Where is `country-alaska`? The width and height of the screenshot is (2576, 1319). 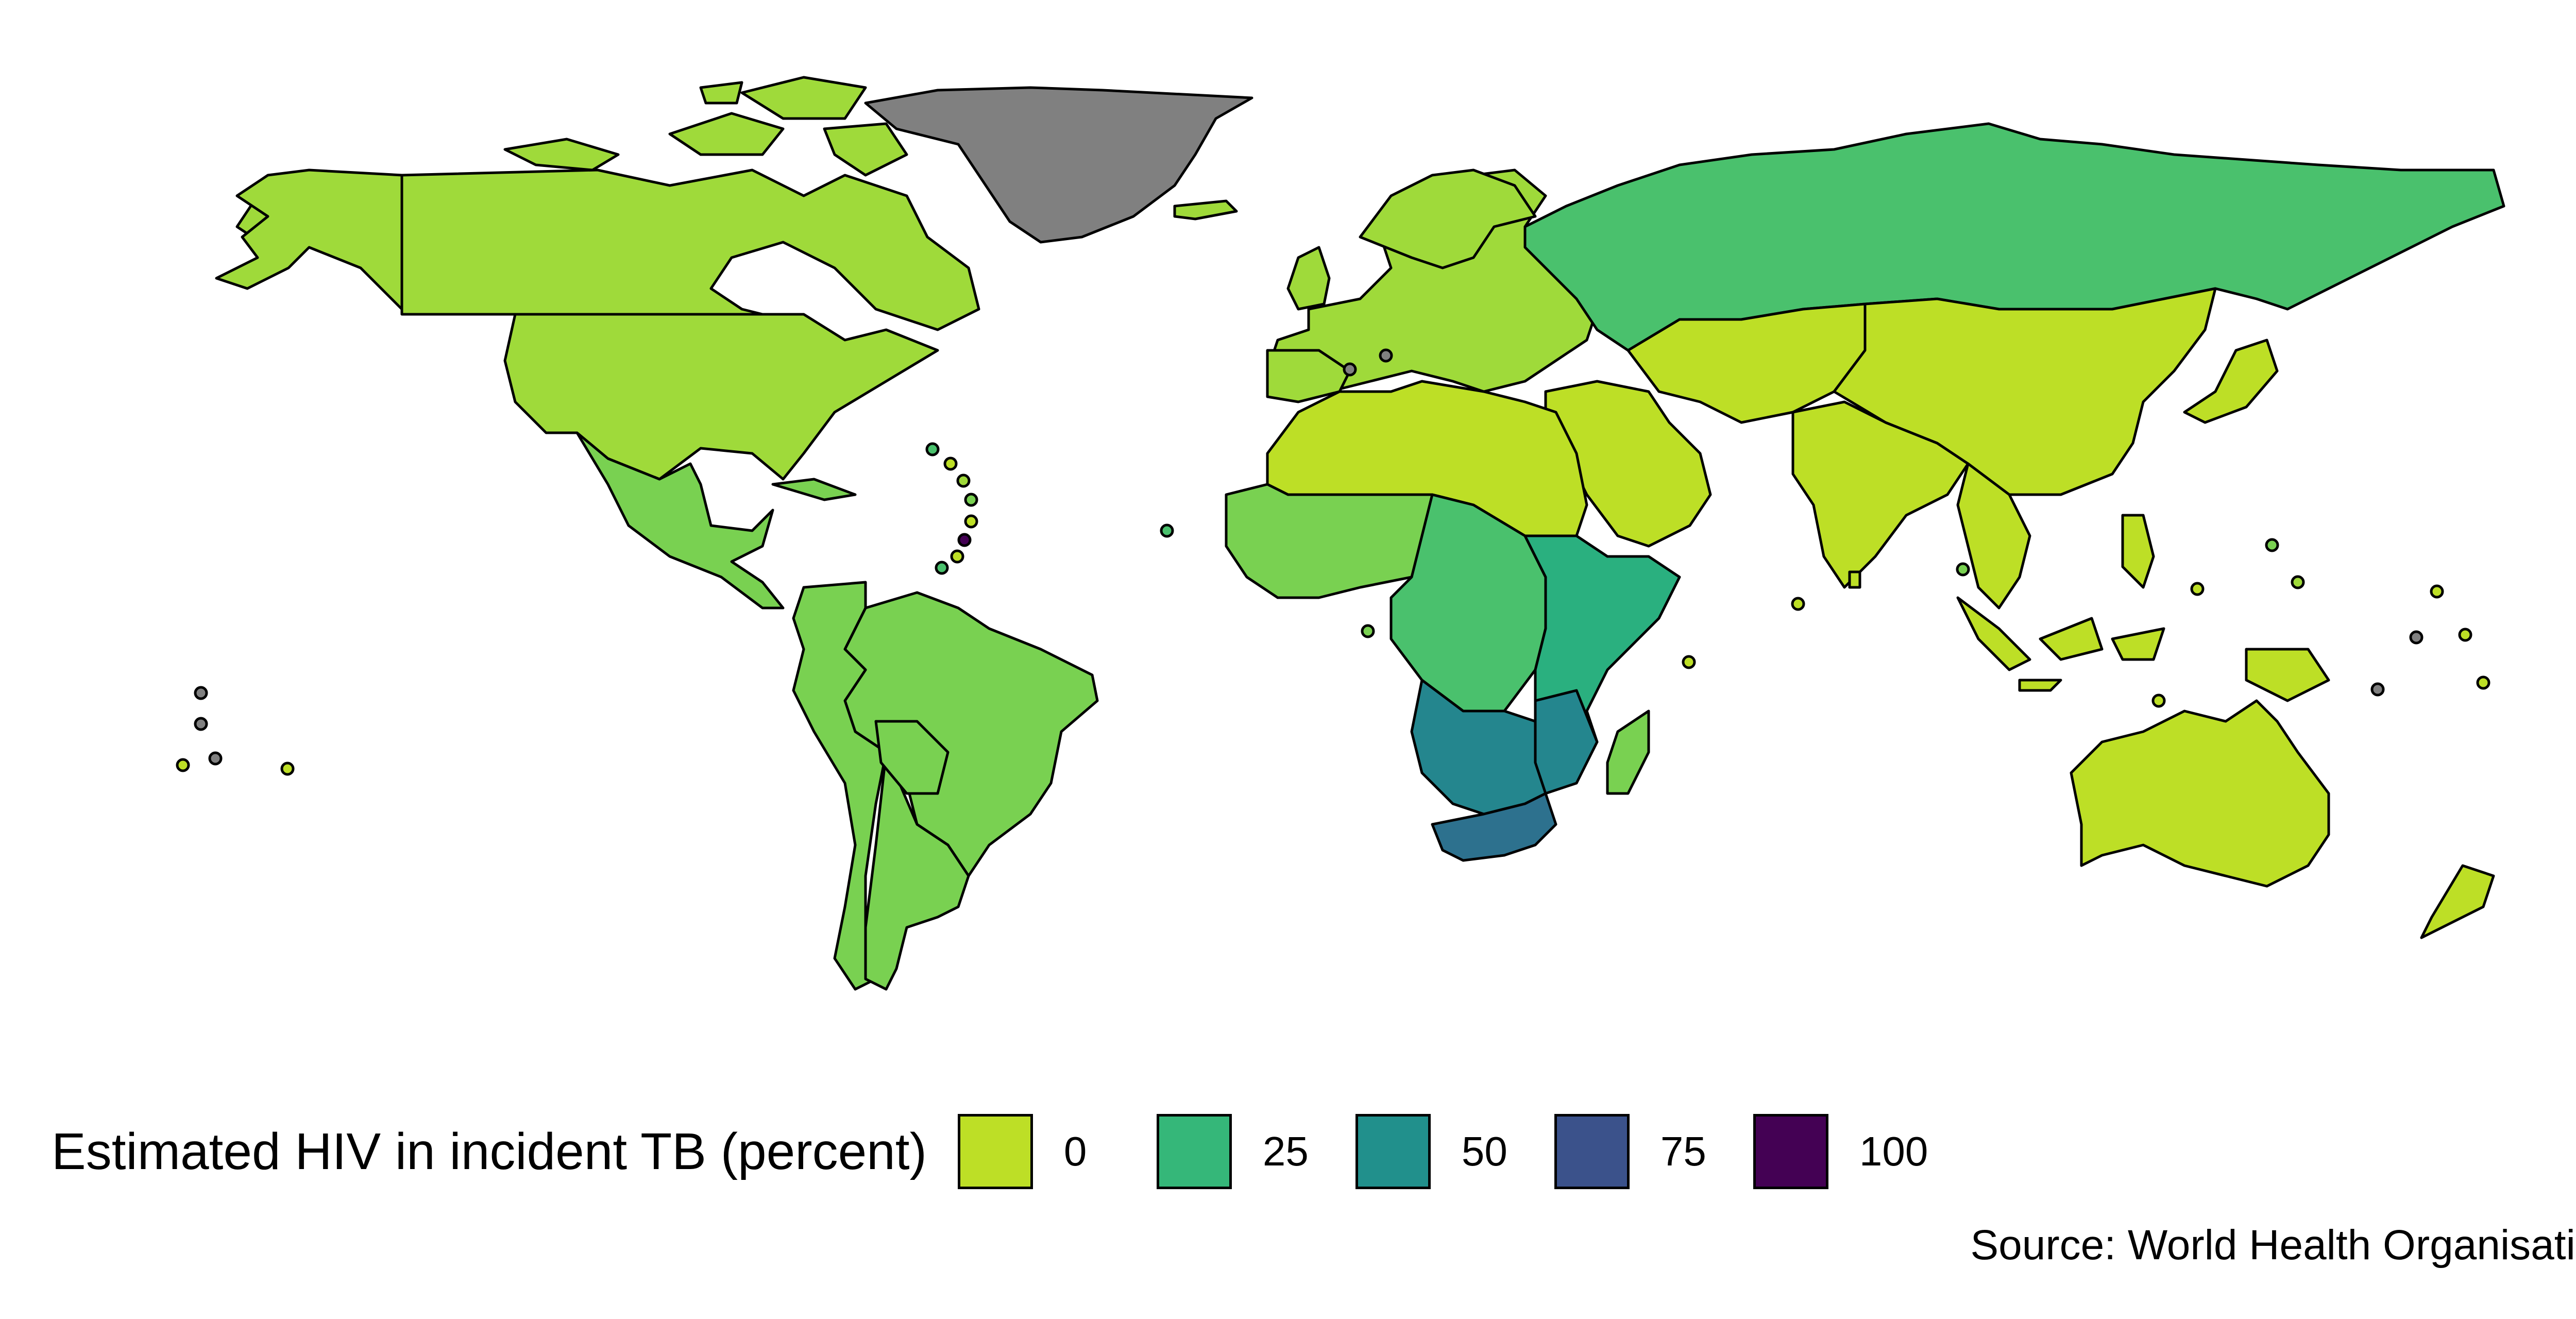
country-alaska is located at coordinates (309, 240).